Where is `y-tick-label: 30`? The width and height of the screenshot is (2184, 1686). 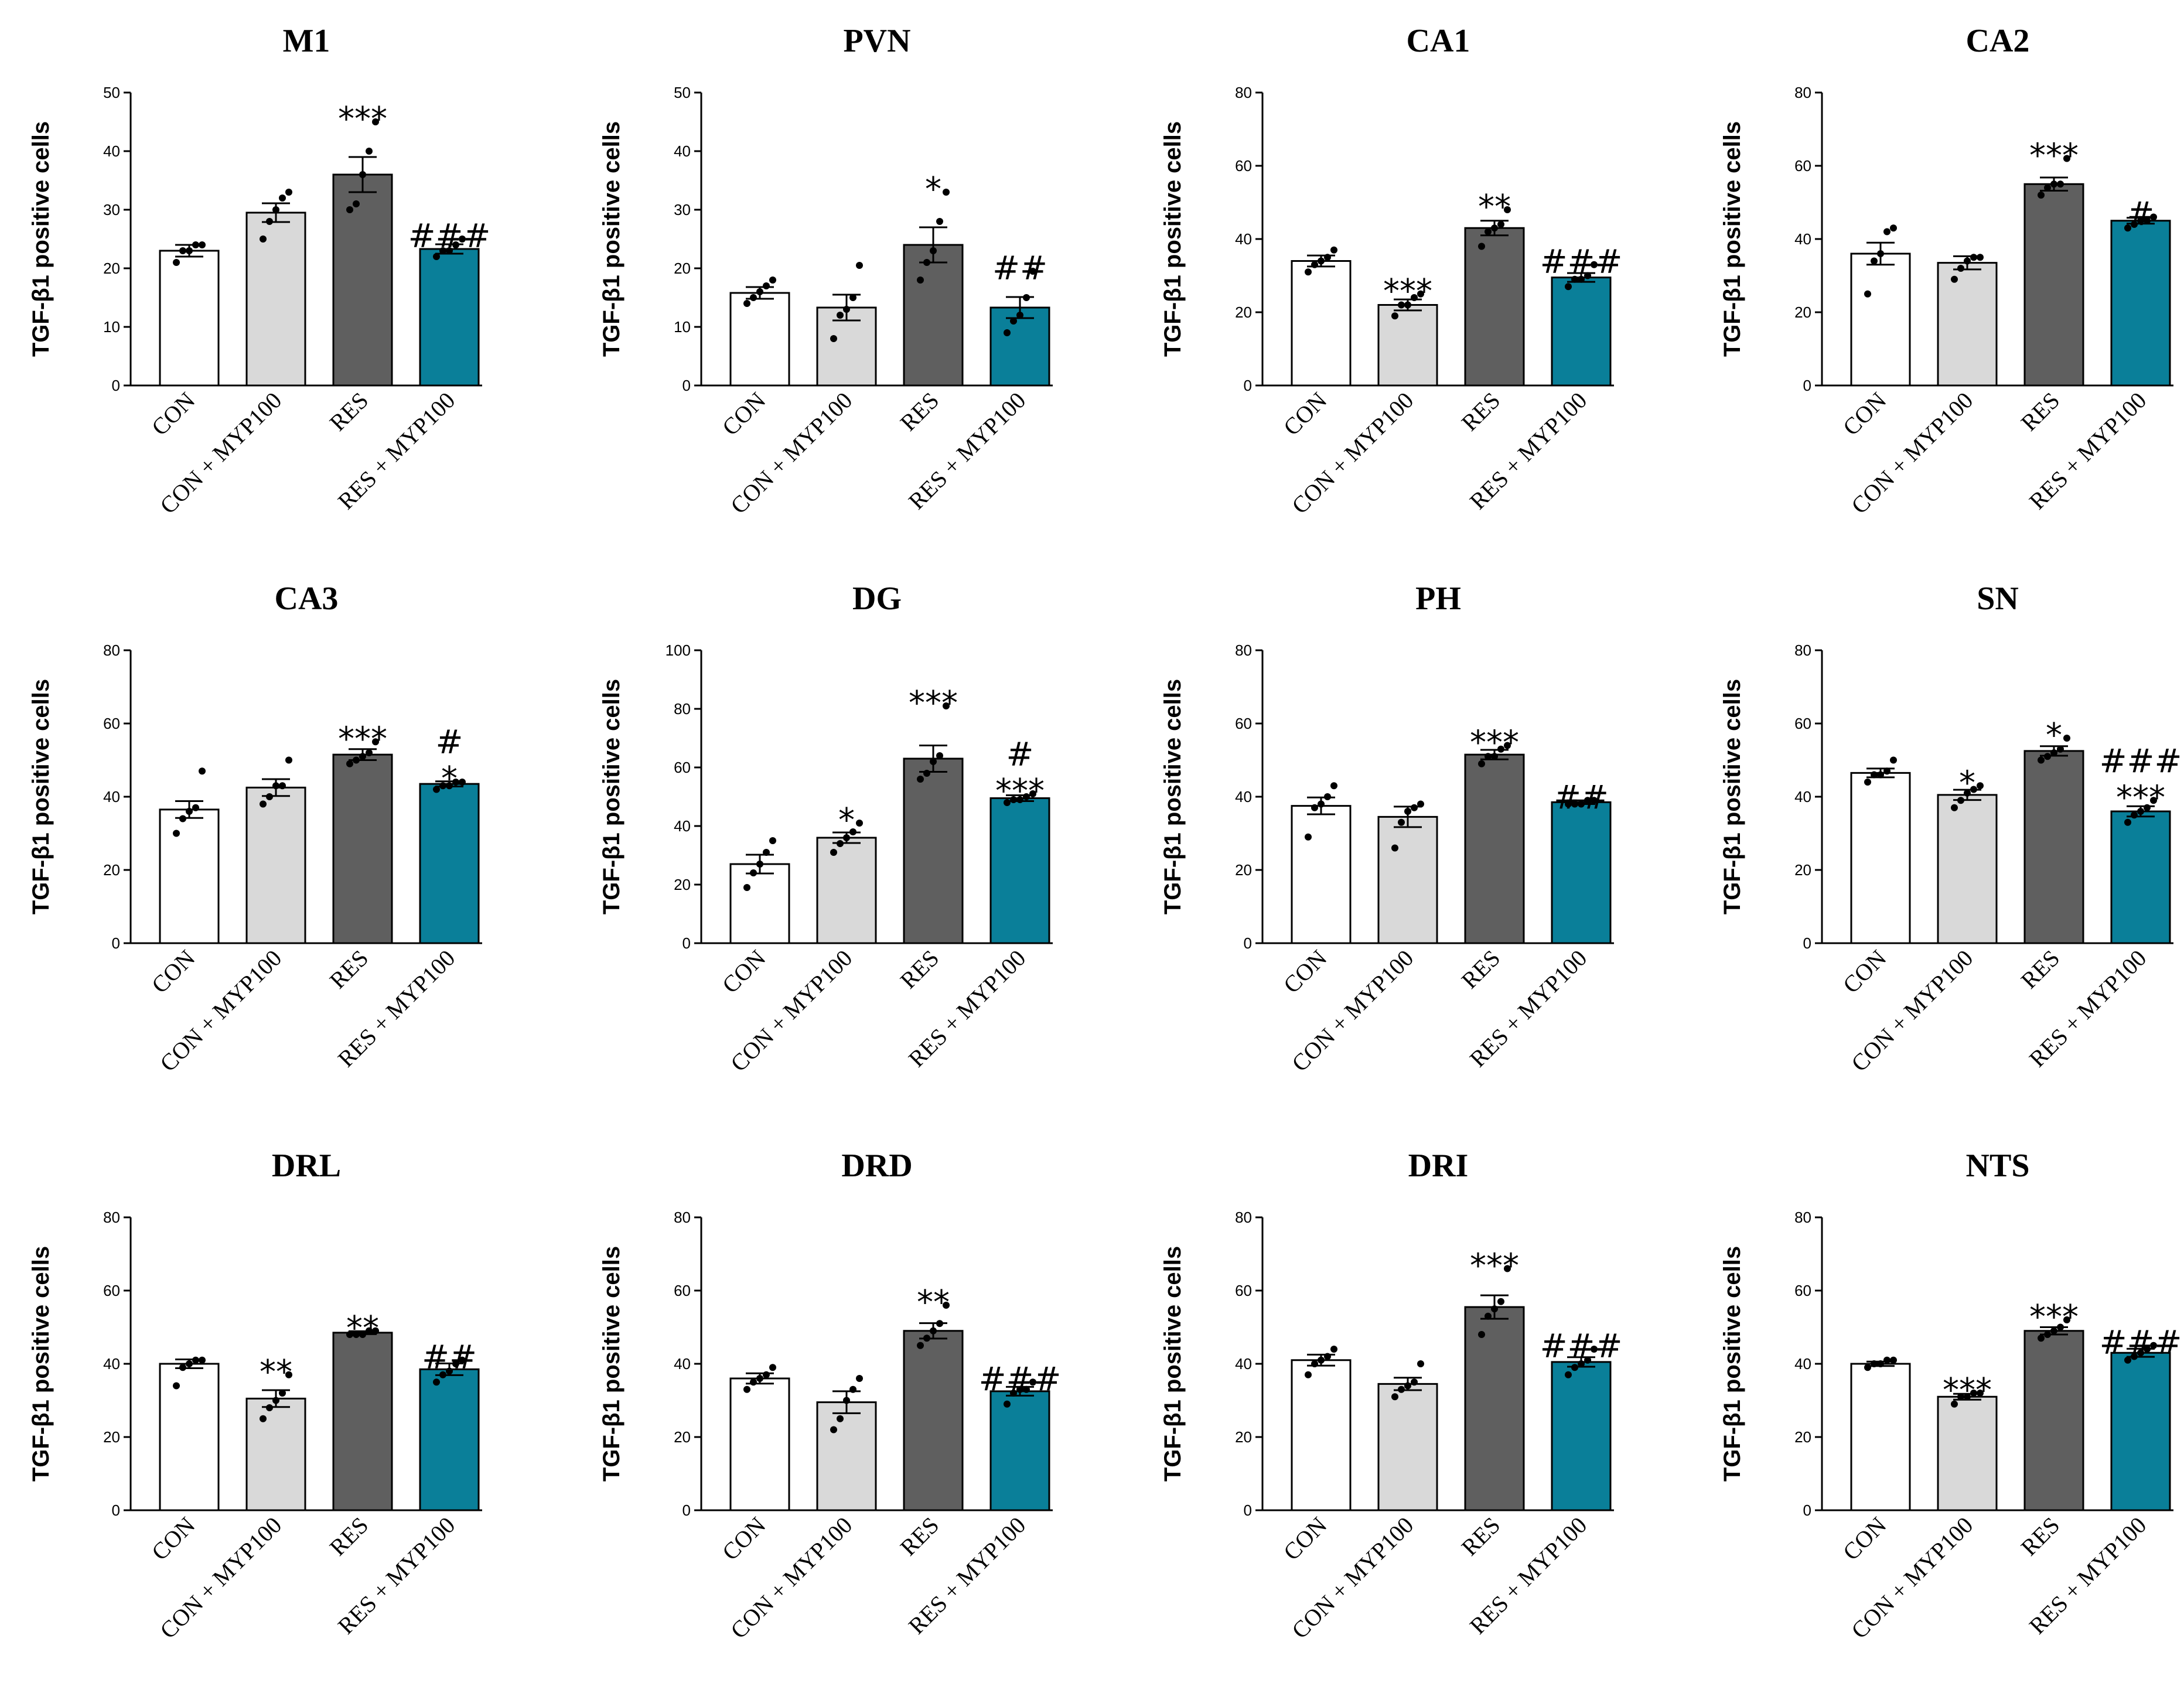
y-tick-label: 30 is located at coordinates (111, 210).